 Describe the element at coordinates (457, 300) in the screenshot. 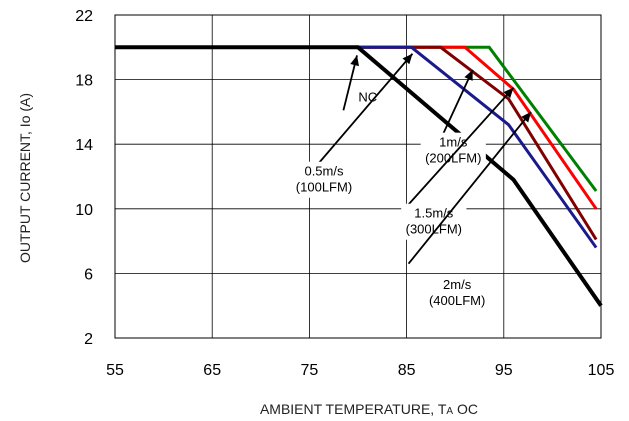

I see `annotation-label: (400LFM)` at that location.